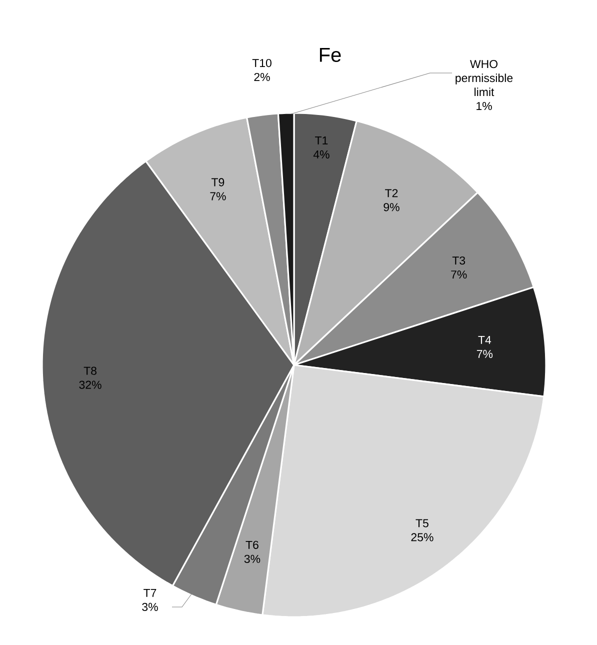  Describe the element at coordinates (321, 154) in the screenshot. I see `data-label: 4%` at that location.